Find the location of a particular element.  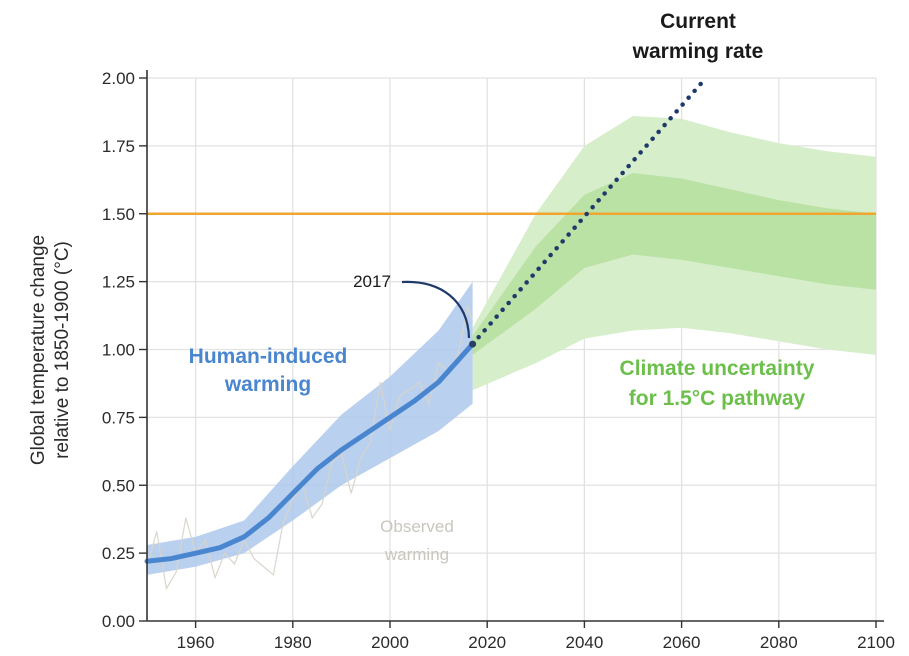

y-tick-label: 1.75 is located at coordinates (118, 146).